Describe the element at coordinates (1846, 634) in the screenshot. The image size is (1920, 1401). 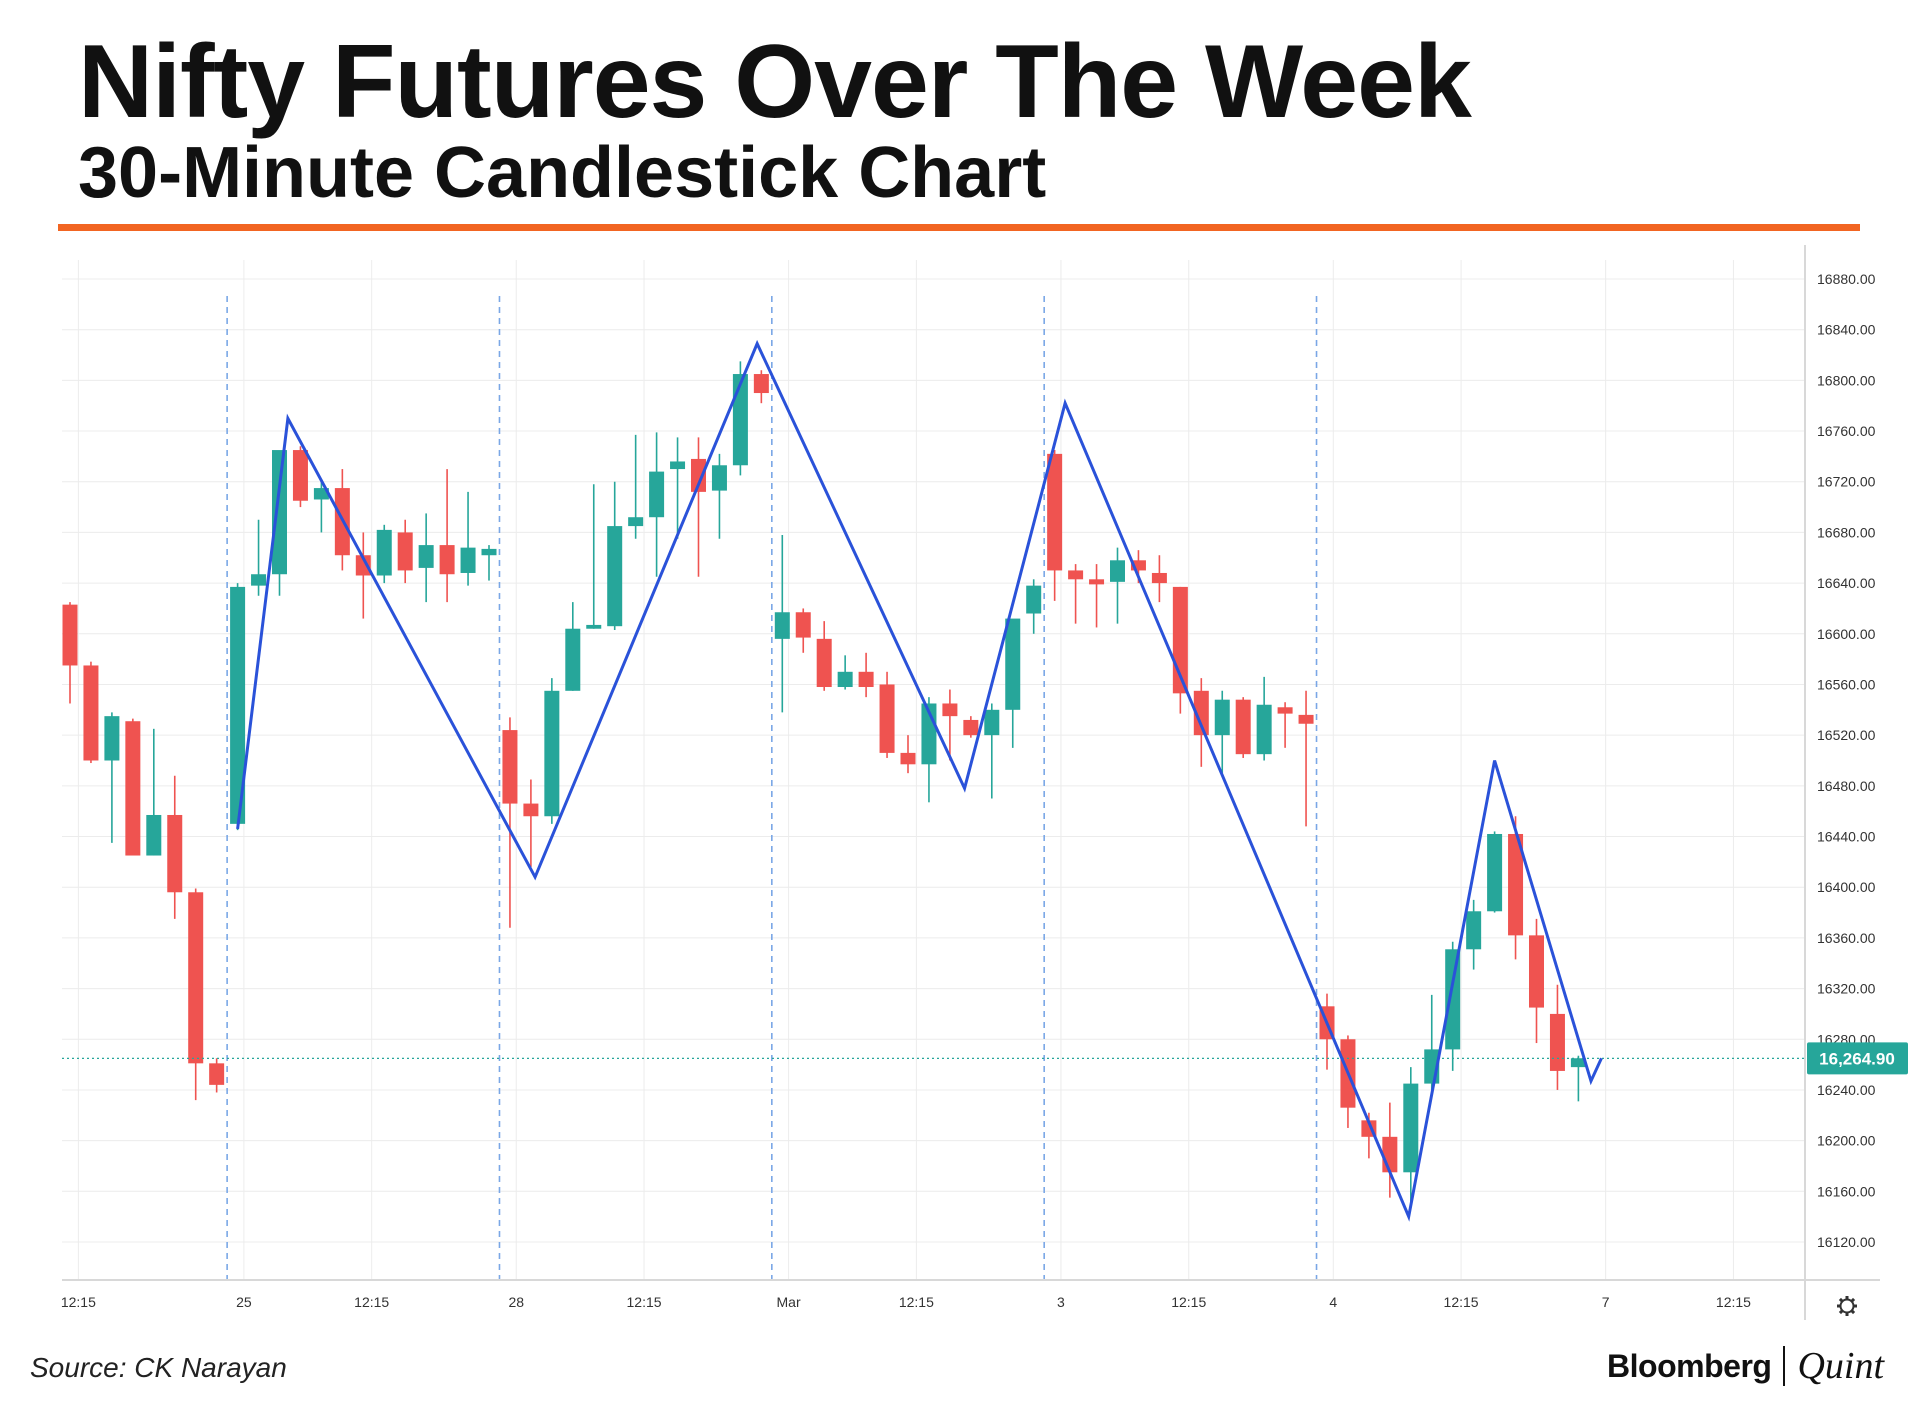
I see `y-tick-label: 16600.00` at that location.